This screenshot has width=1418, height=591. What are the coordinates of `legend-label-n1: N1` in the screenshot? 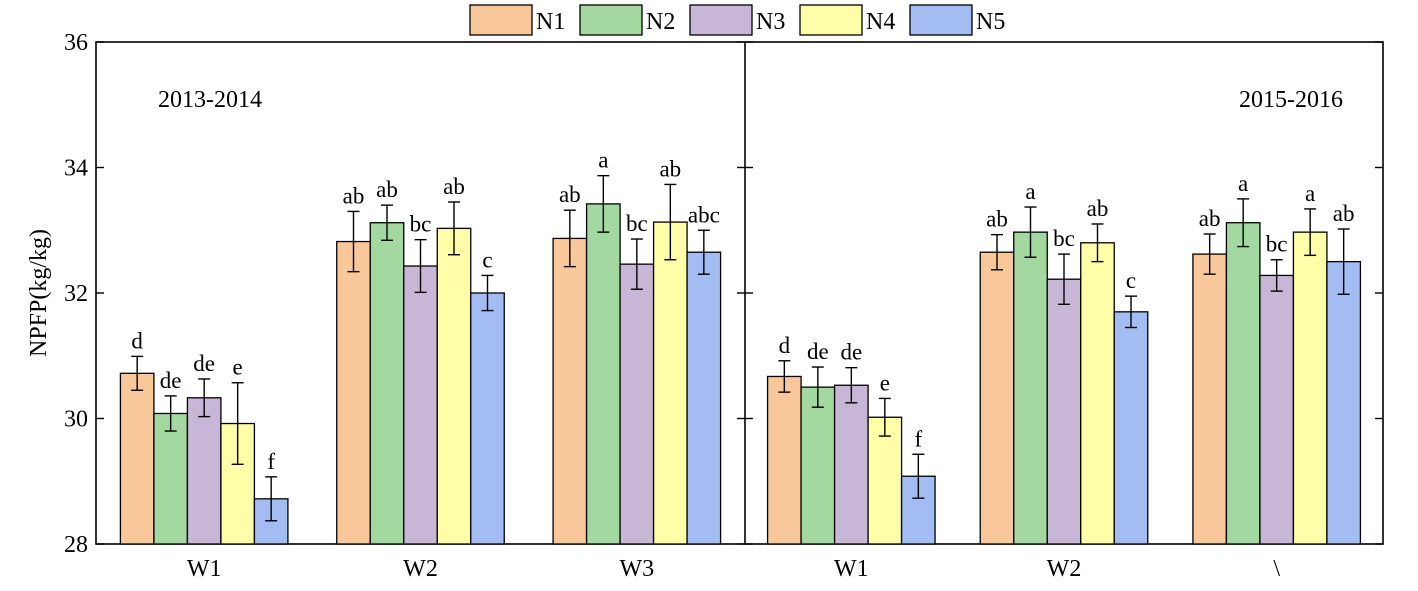 It's located at (550, 22).